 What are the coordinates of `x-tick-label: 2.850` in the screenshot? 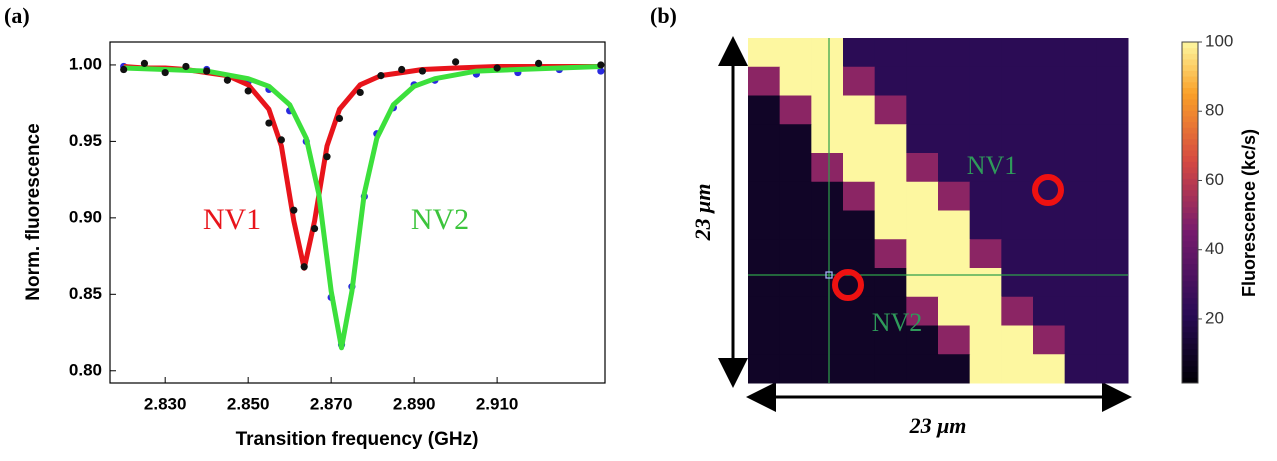 It's located at (248, 403).